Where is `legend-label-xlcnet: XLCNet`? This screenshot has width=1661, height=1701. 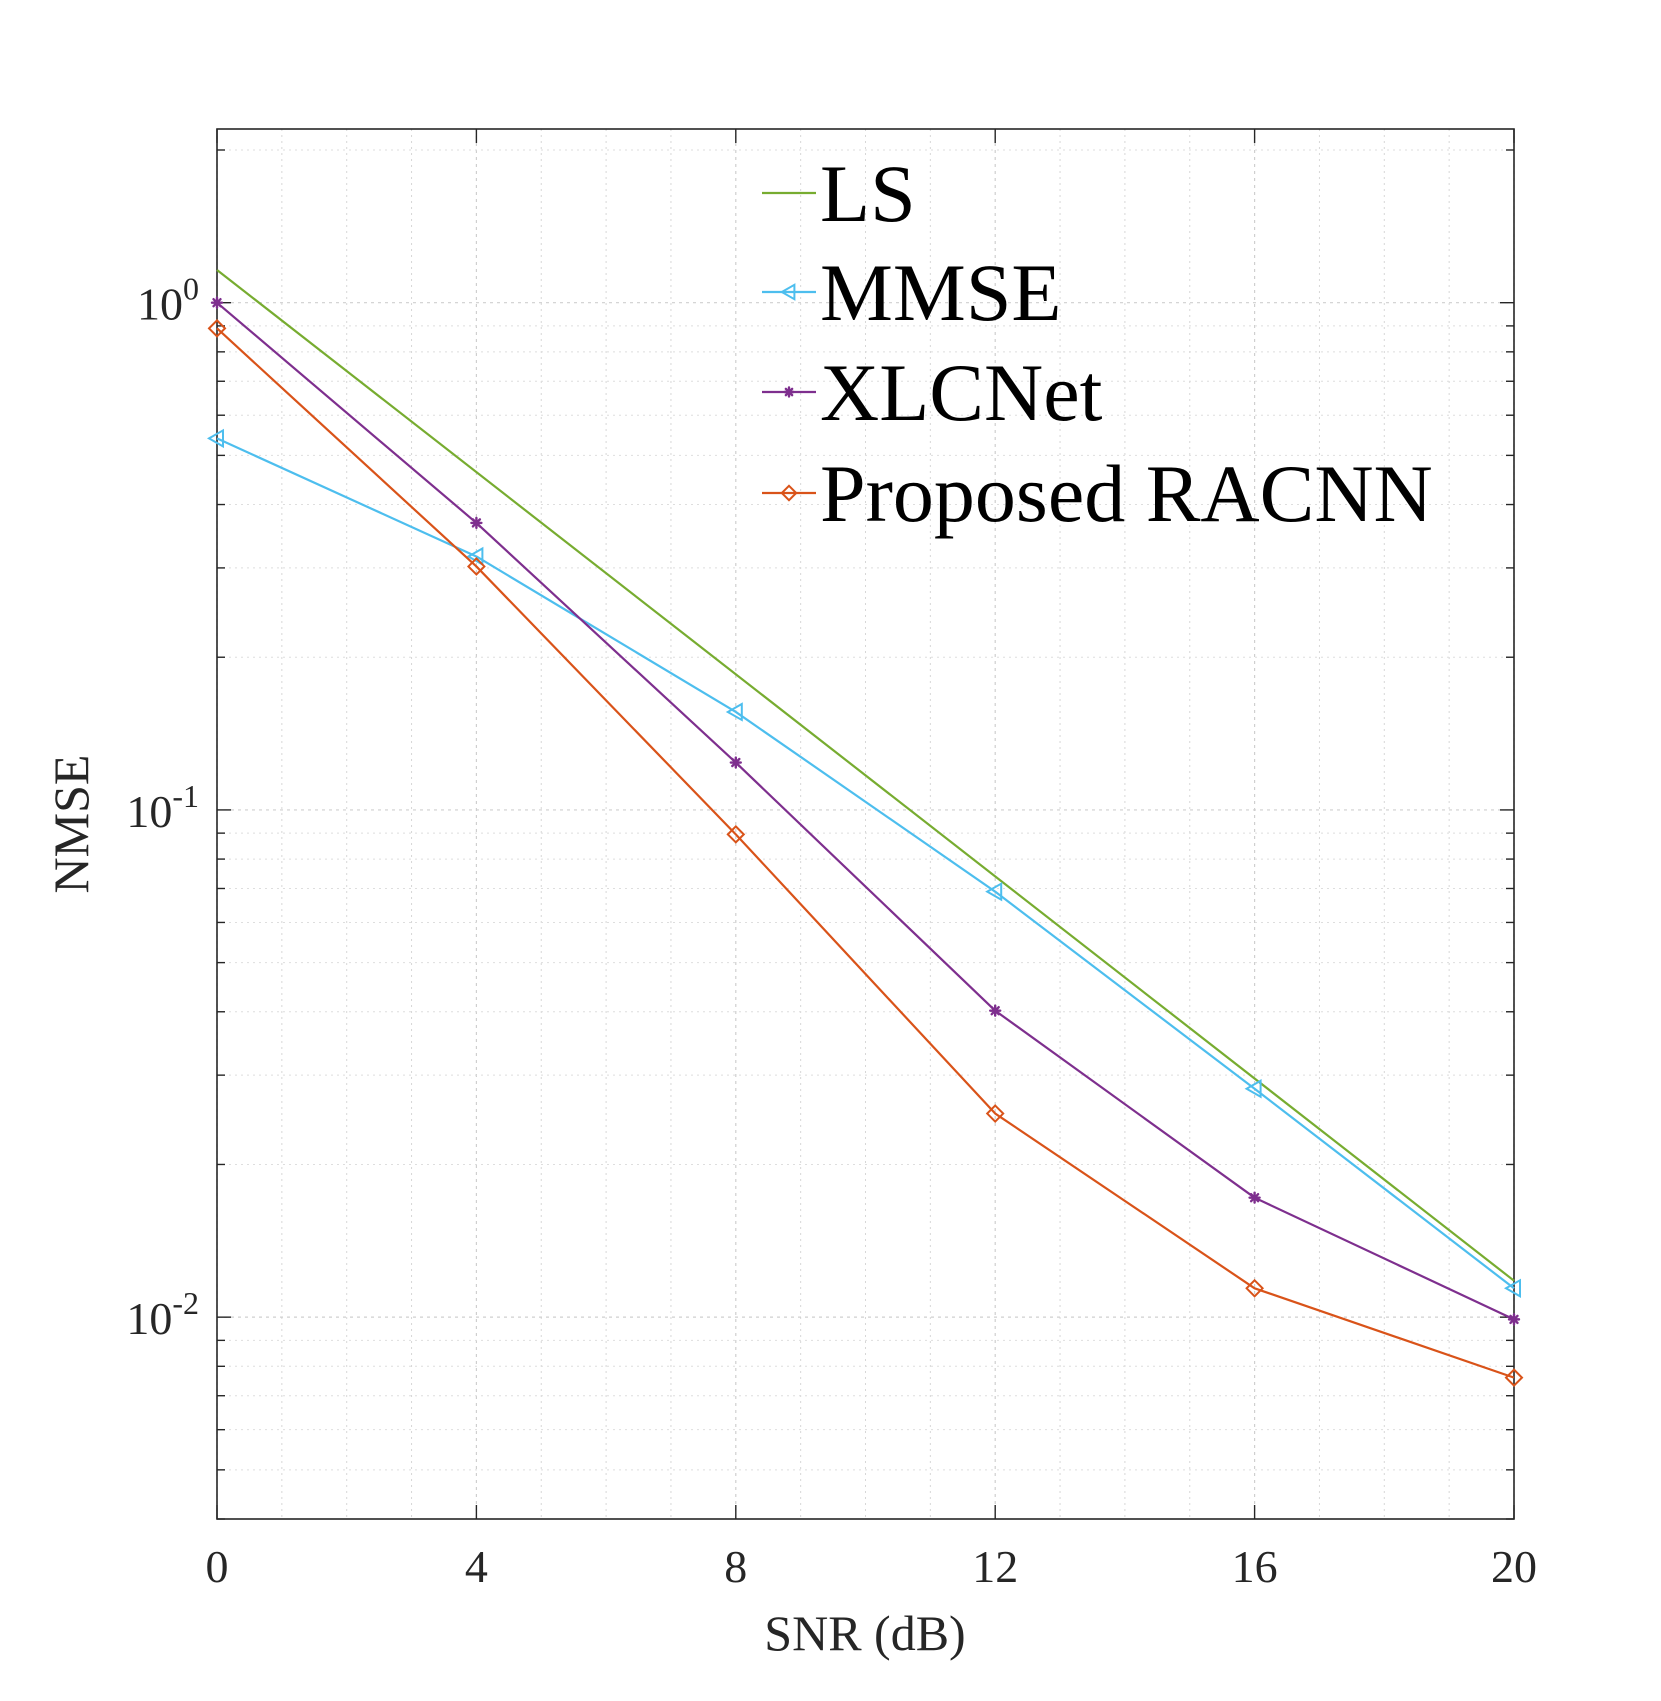
legend-label-xlcnet: XLCNet is located at coordinates (961, 392).